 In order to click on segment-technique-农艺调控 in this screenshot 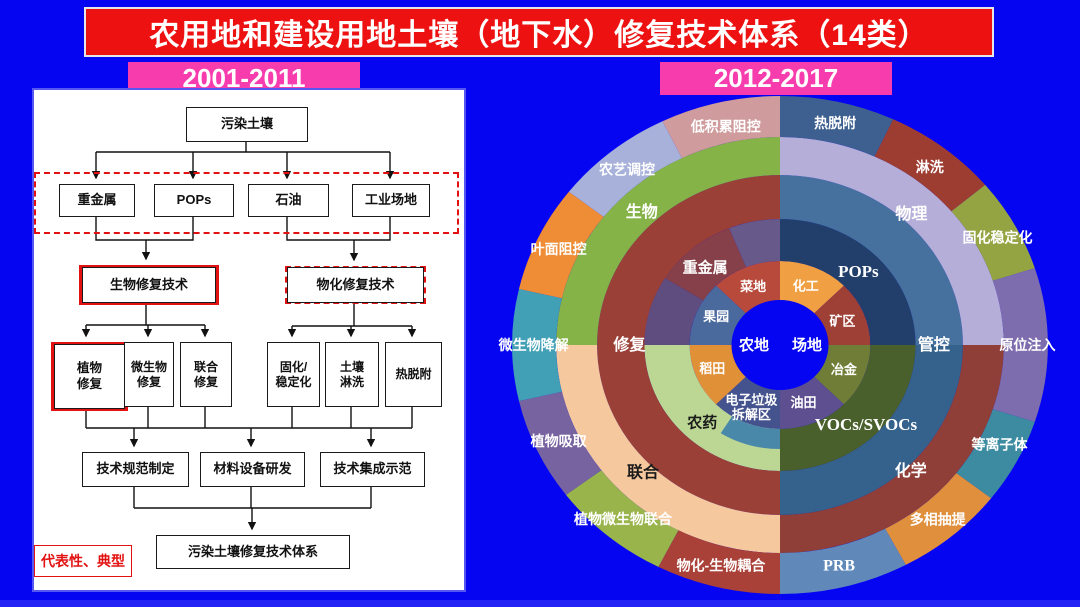, I will do `click(625, 169)`.